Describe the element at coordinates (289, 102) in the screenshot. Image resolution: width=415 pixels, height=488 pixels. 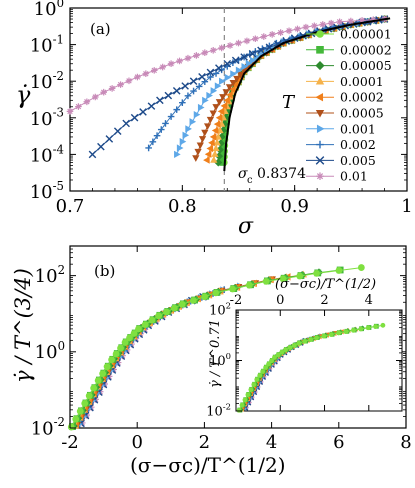
I see `legend-title: T` at that location.